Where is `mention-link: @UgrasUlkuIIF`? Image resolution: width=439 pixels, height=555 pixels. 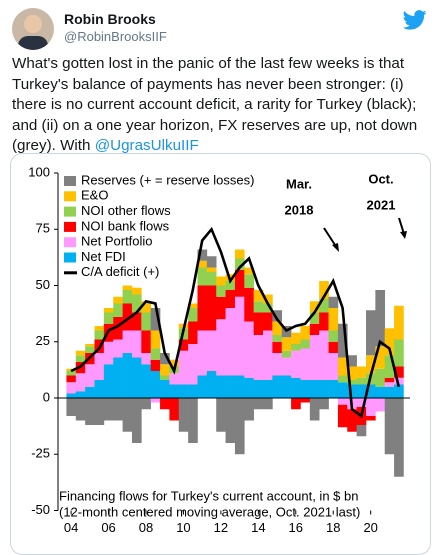 mention-link: @UgrasUlkuIIF is located at coordinates (146, 145).